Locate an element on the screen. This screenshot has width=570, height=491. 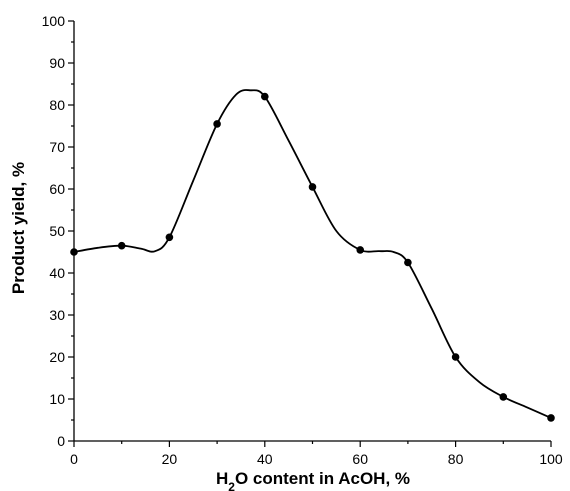
x-tick-label: 20 is located at coordinates (170, 459).